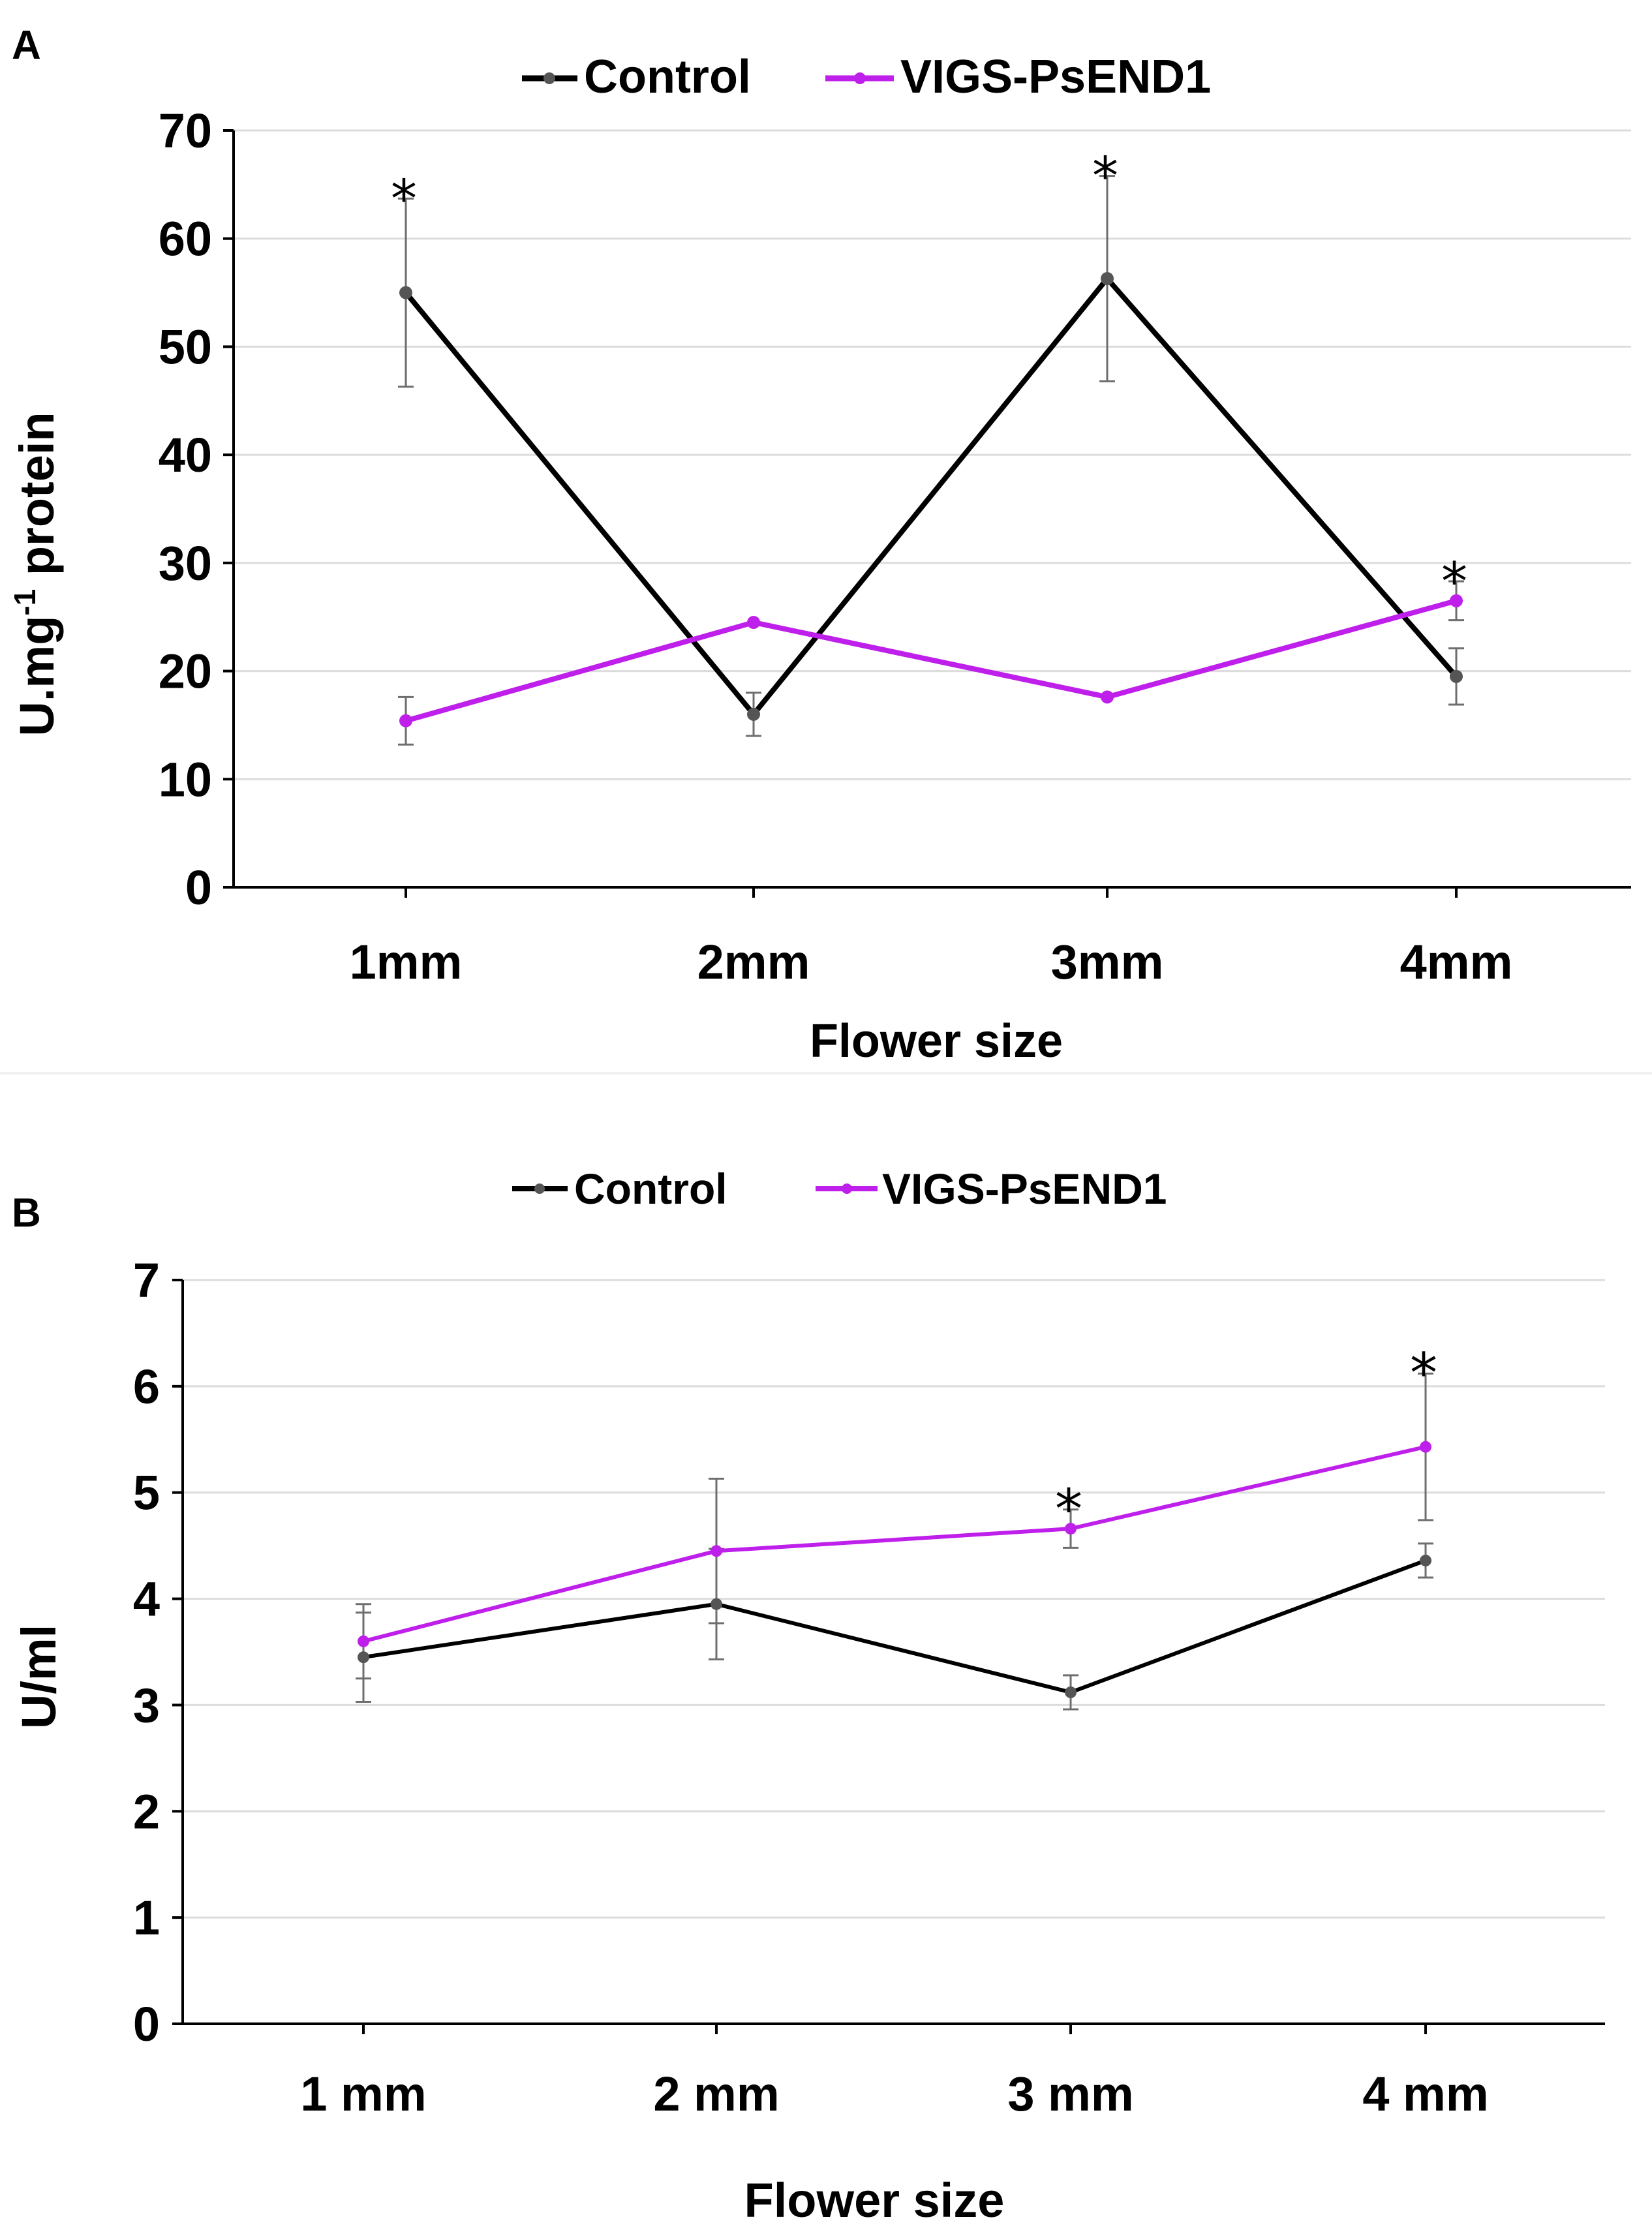 This screenshot has height=2228, width=1652. What do you see at coordinates (407, 962) in the screenshot?
I see `chart-a-x-tick-label: 1mm` at bounding box center [407, 962].